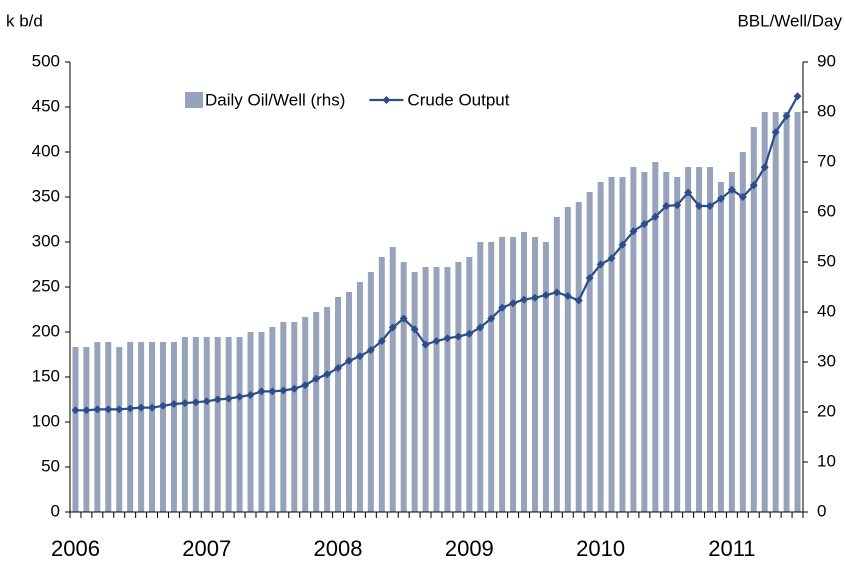  I want to click on y-tick-label: 0, so click(55, 510).